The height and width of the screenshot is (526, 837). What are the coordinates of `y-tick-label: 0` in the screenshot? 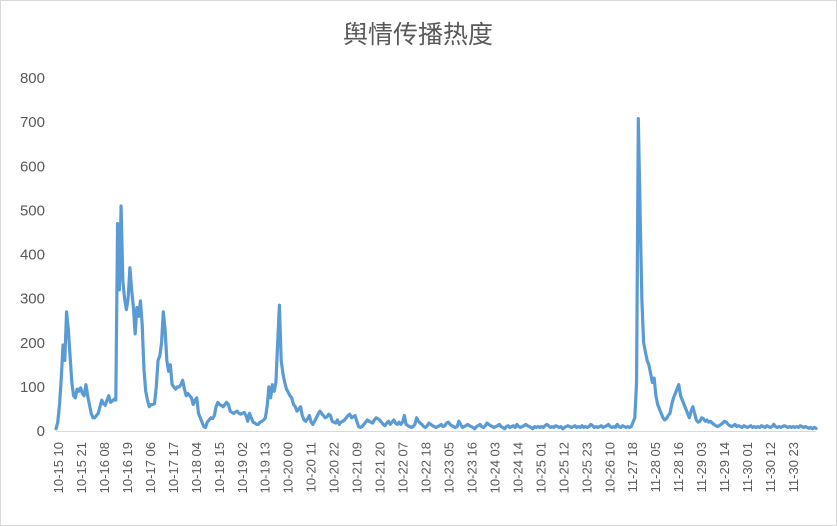 It's located at (41, 431).